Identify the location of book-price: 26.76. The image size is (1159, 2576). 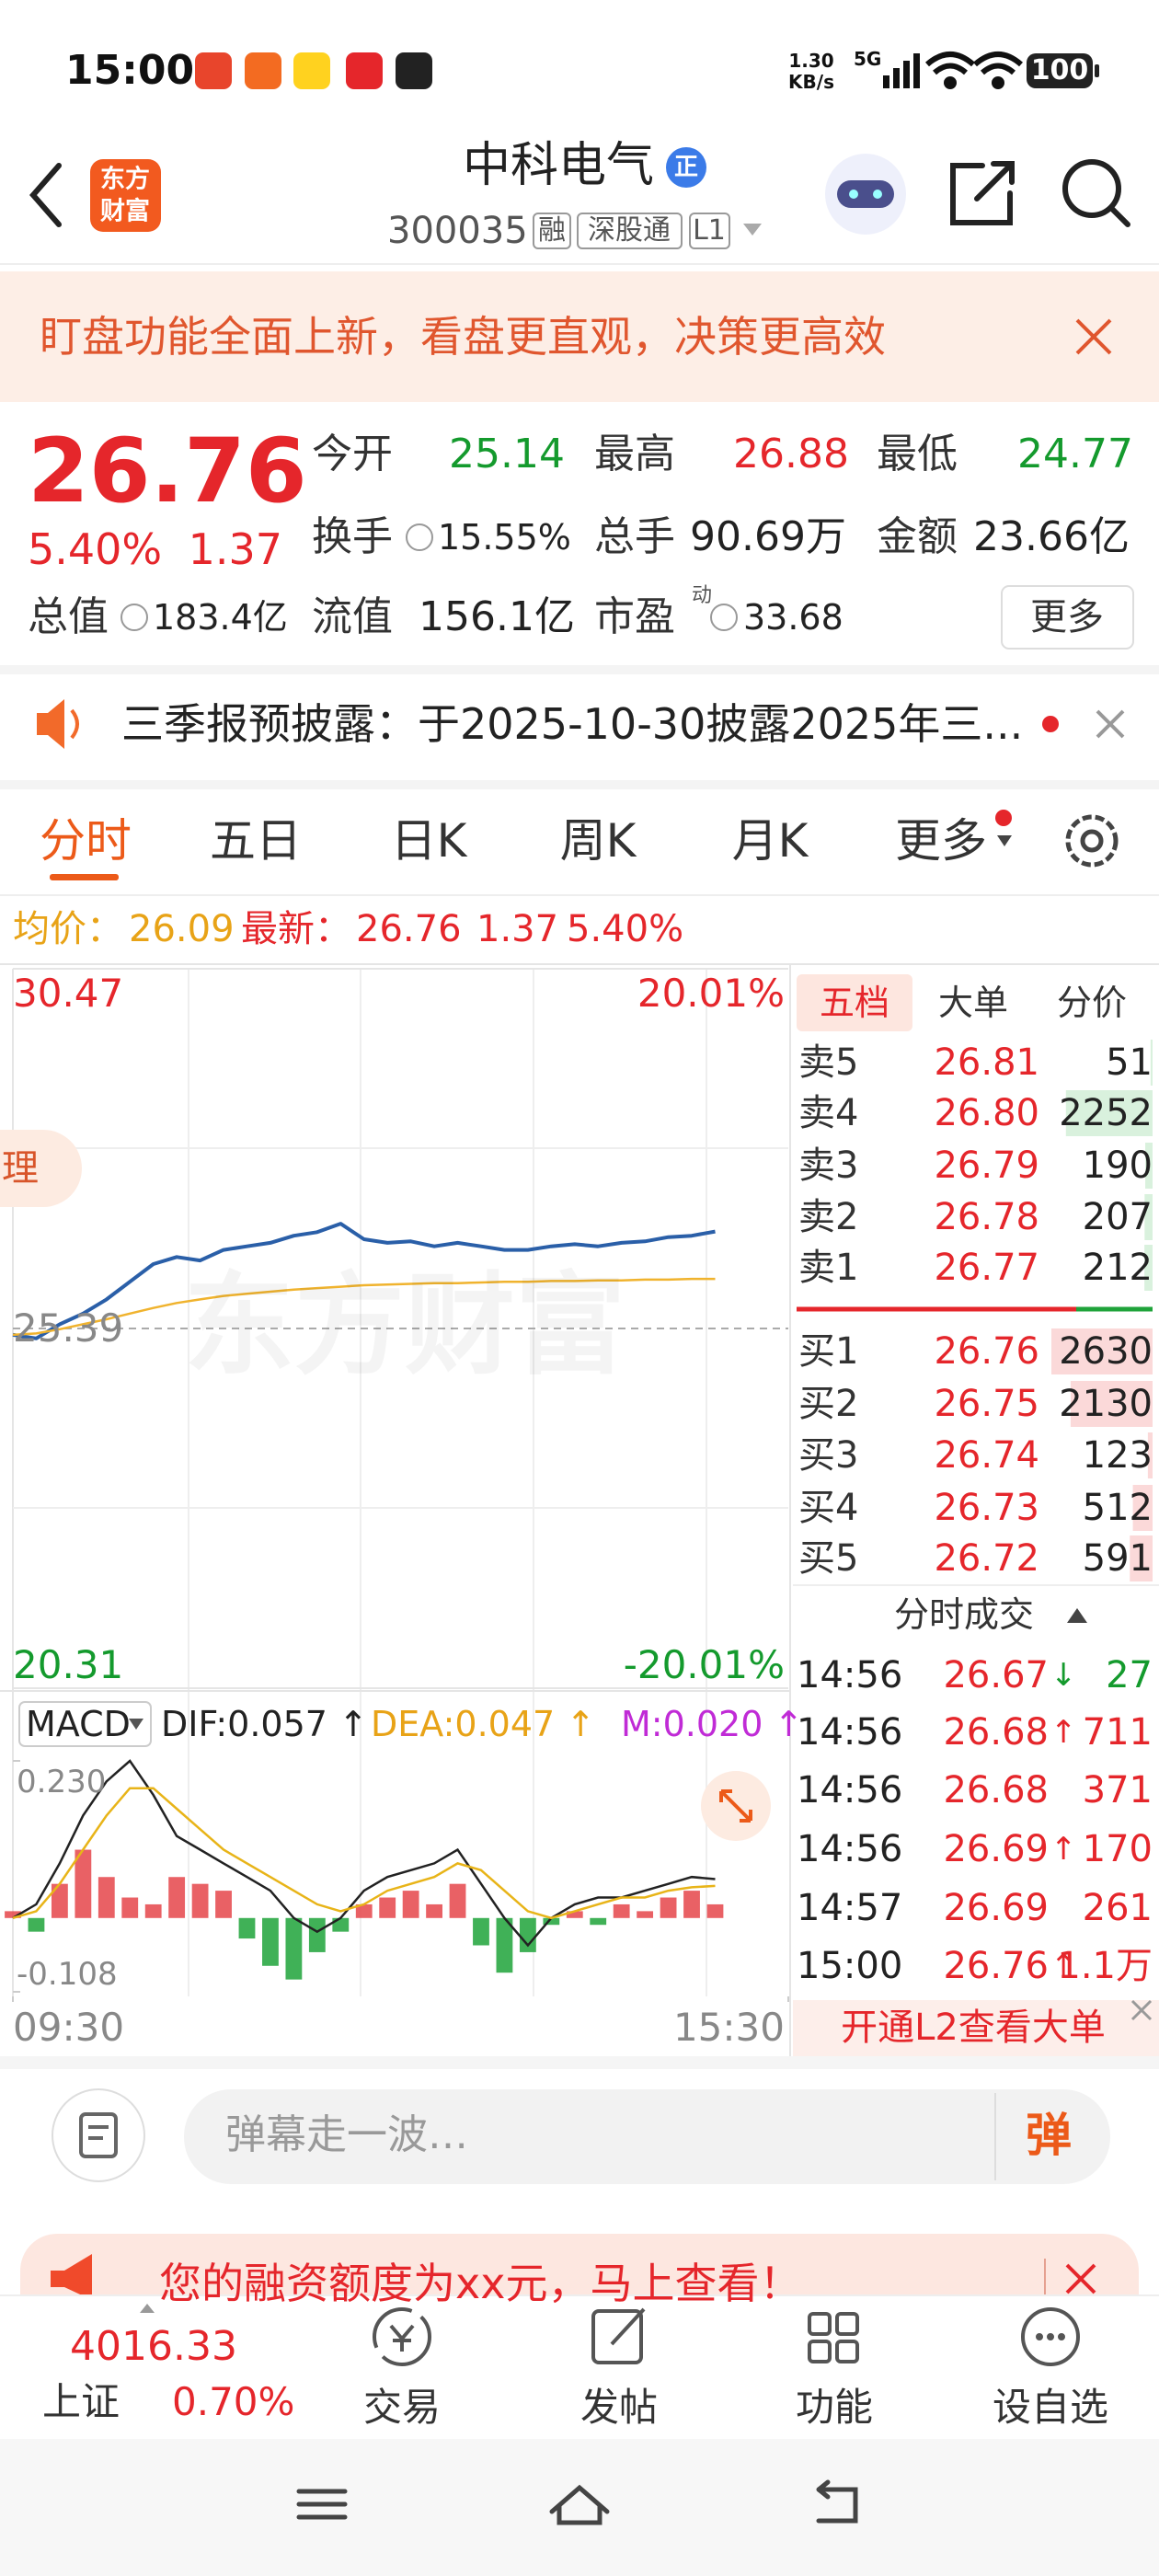
(986, 1351).